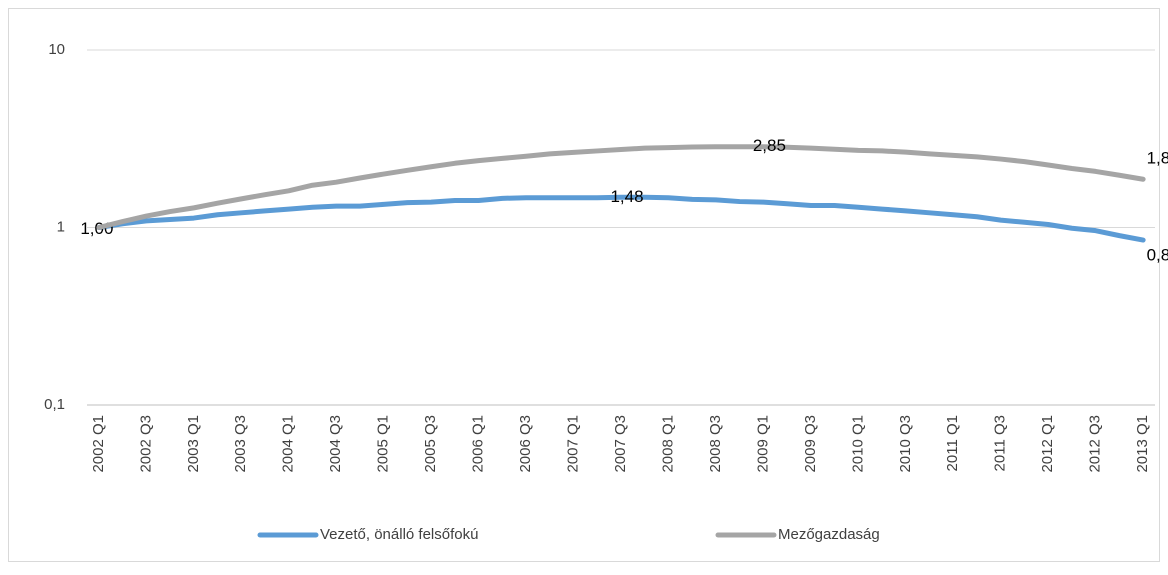 The width and height of the screenshot is (1168, 575). I want to click on x-tick-label: 2005 Q3, so click(430, 444).